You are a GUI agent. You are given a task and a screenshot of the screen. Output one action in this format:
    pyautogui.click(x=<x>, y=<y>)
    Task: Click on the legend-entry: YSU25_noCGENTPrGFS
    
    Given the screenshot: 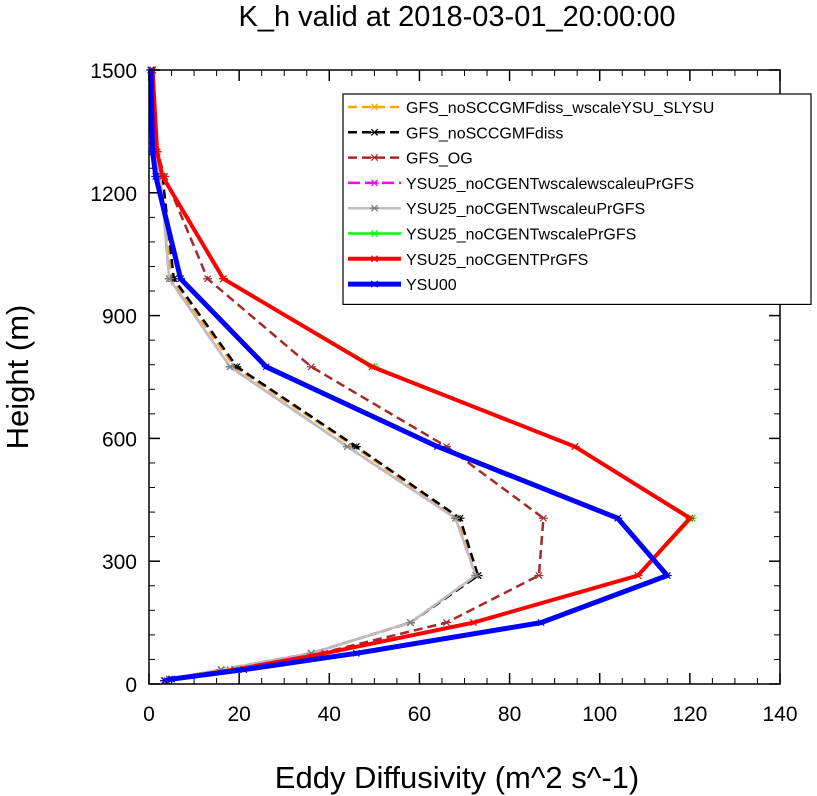 What is the action you would take?
    pyautogui.click(x=497, y=260)
    